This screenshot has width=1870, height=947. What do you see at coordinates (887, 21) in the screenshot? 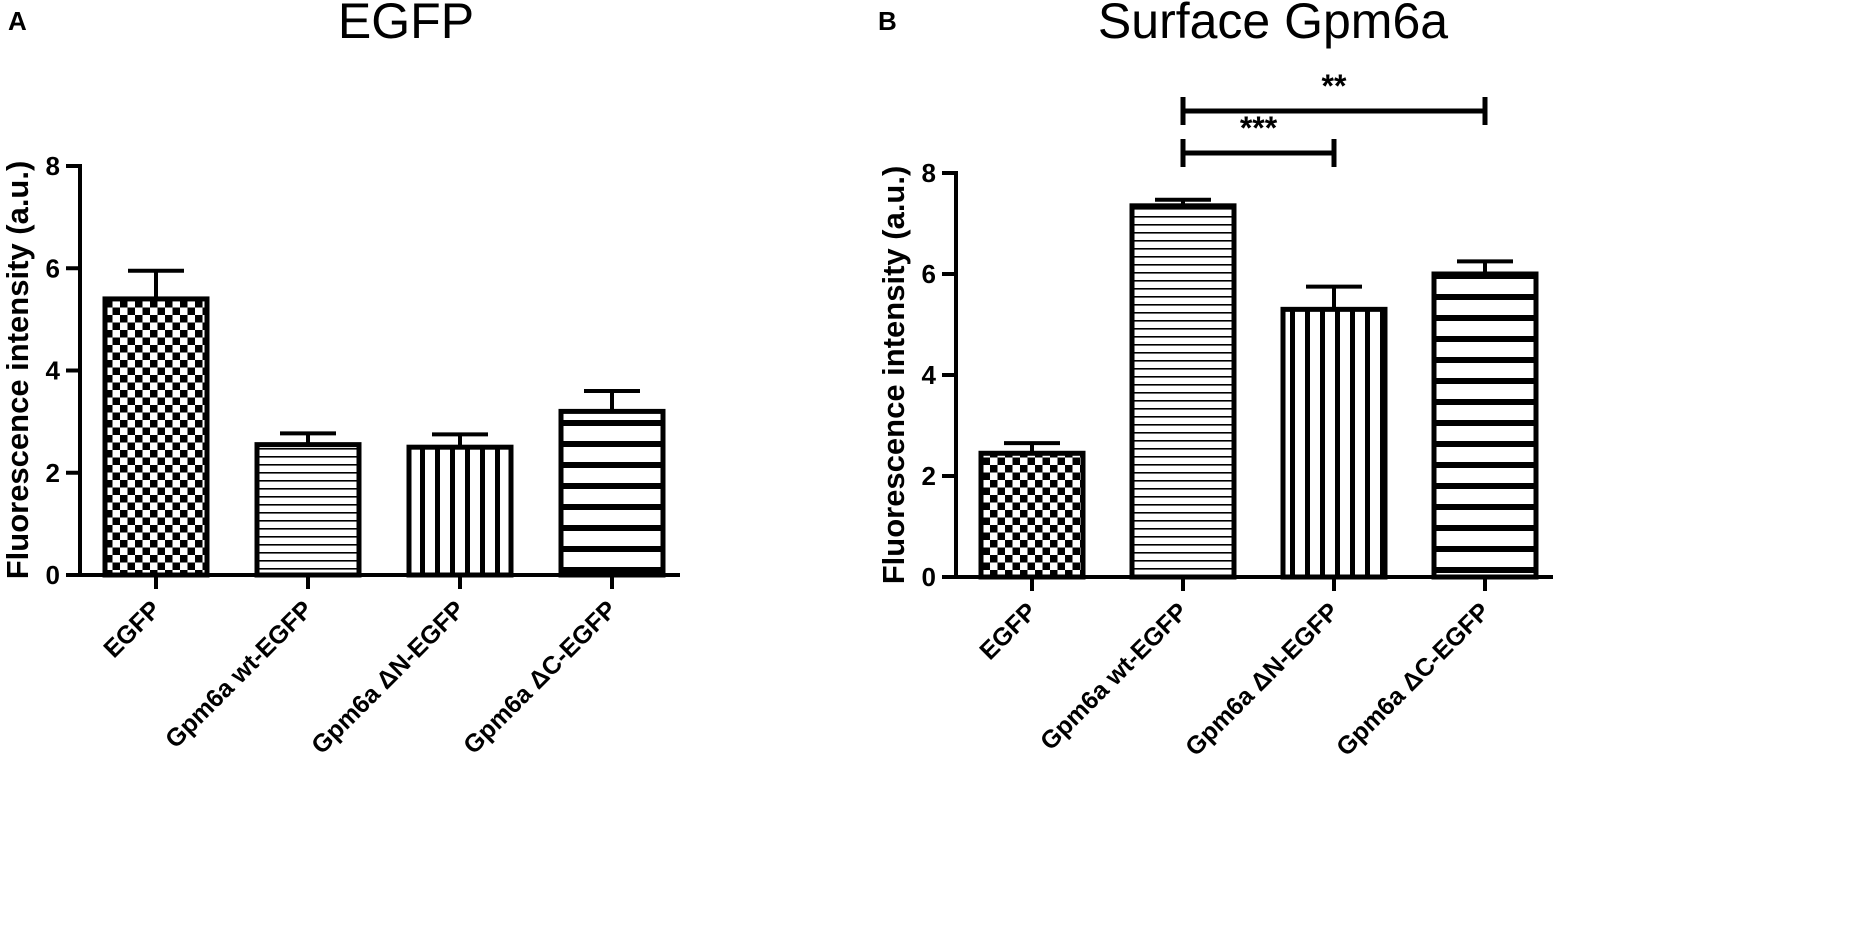
I see `panel-letter: B` at bounding box center [887, 21].